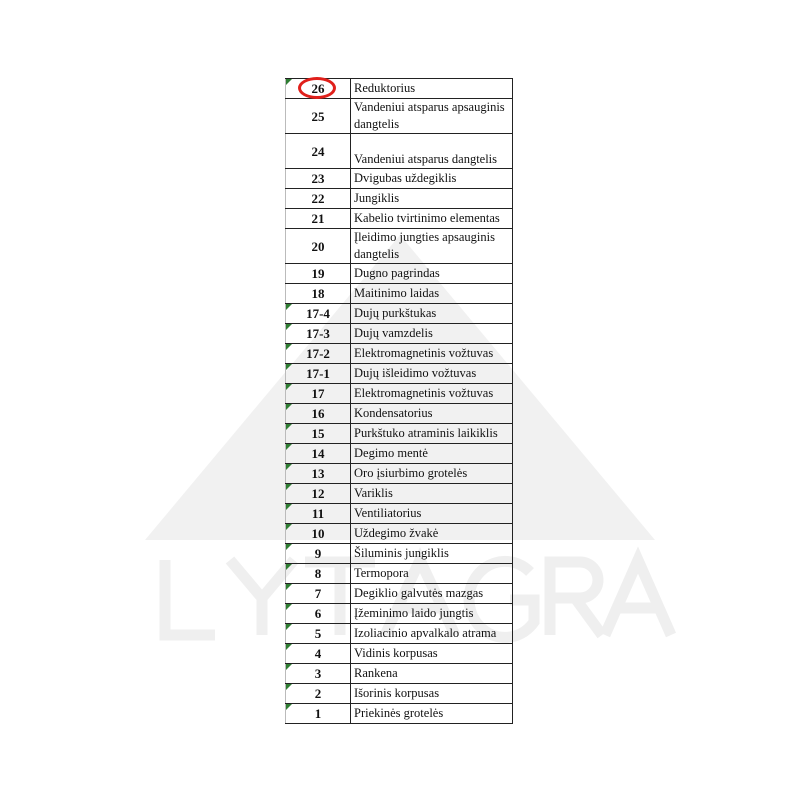 This screenshot has width=800, height=800. I want to click on part-number: 23, so click(318, 178).